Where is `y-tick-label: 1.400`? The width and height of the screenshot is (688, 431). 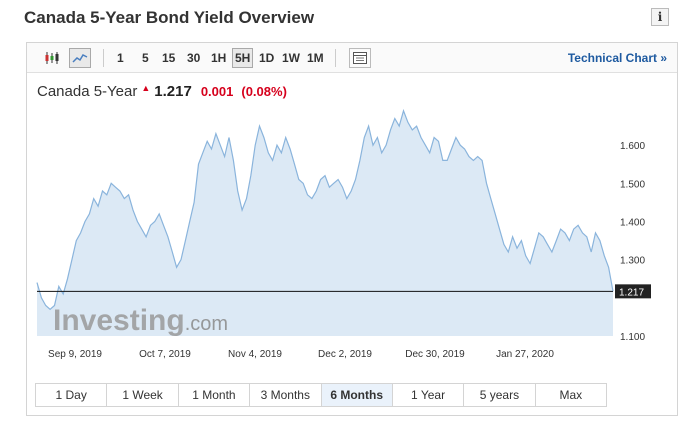
y-tick-label: 1.400 is located at coordinates (632, 223).